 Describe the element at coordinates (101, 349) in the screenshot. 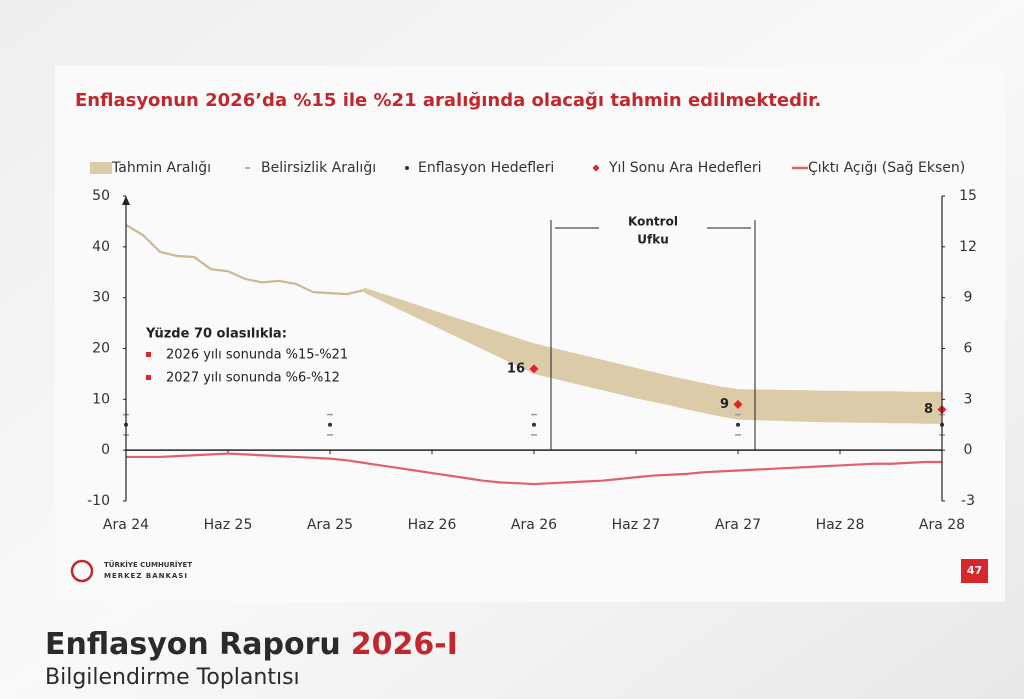

I see `y-tick-label: 20` at that location.